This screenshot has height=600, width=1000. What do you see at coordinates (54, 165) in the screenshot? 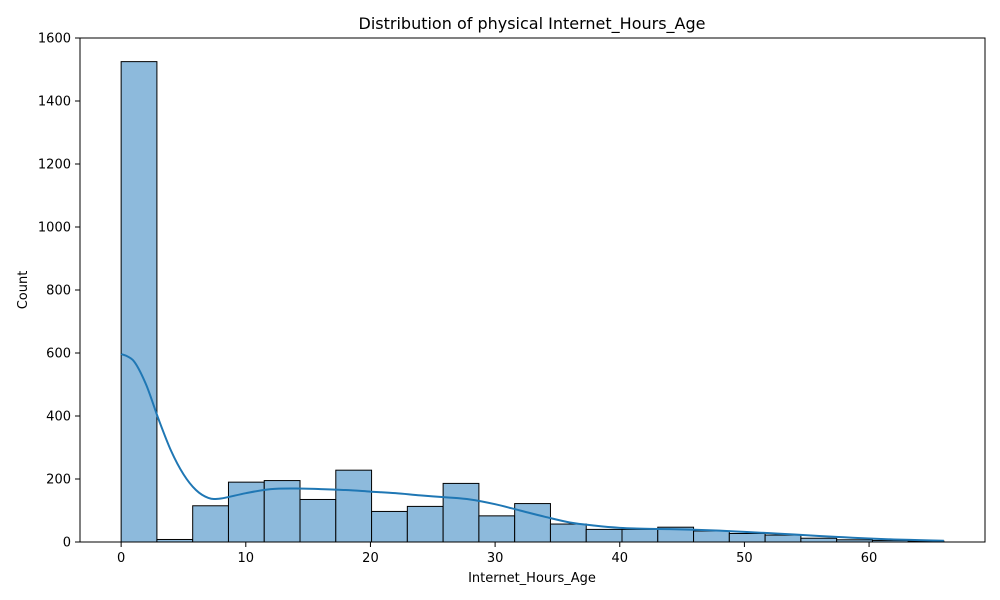
I see `y-tick-label: 1200` at bounding box center [54, 165].